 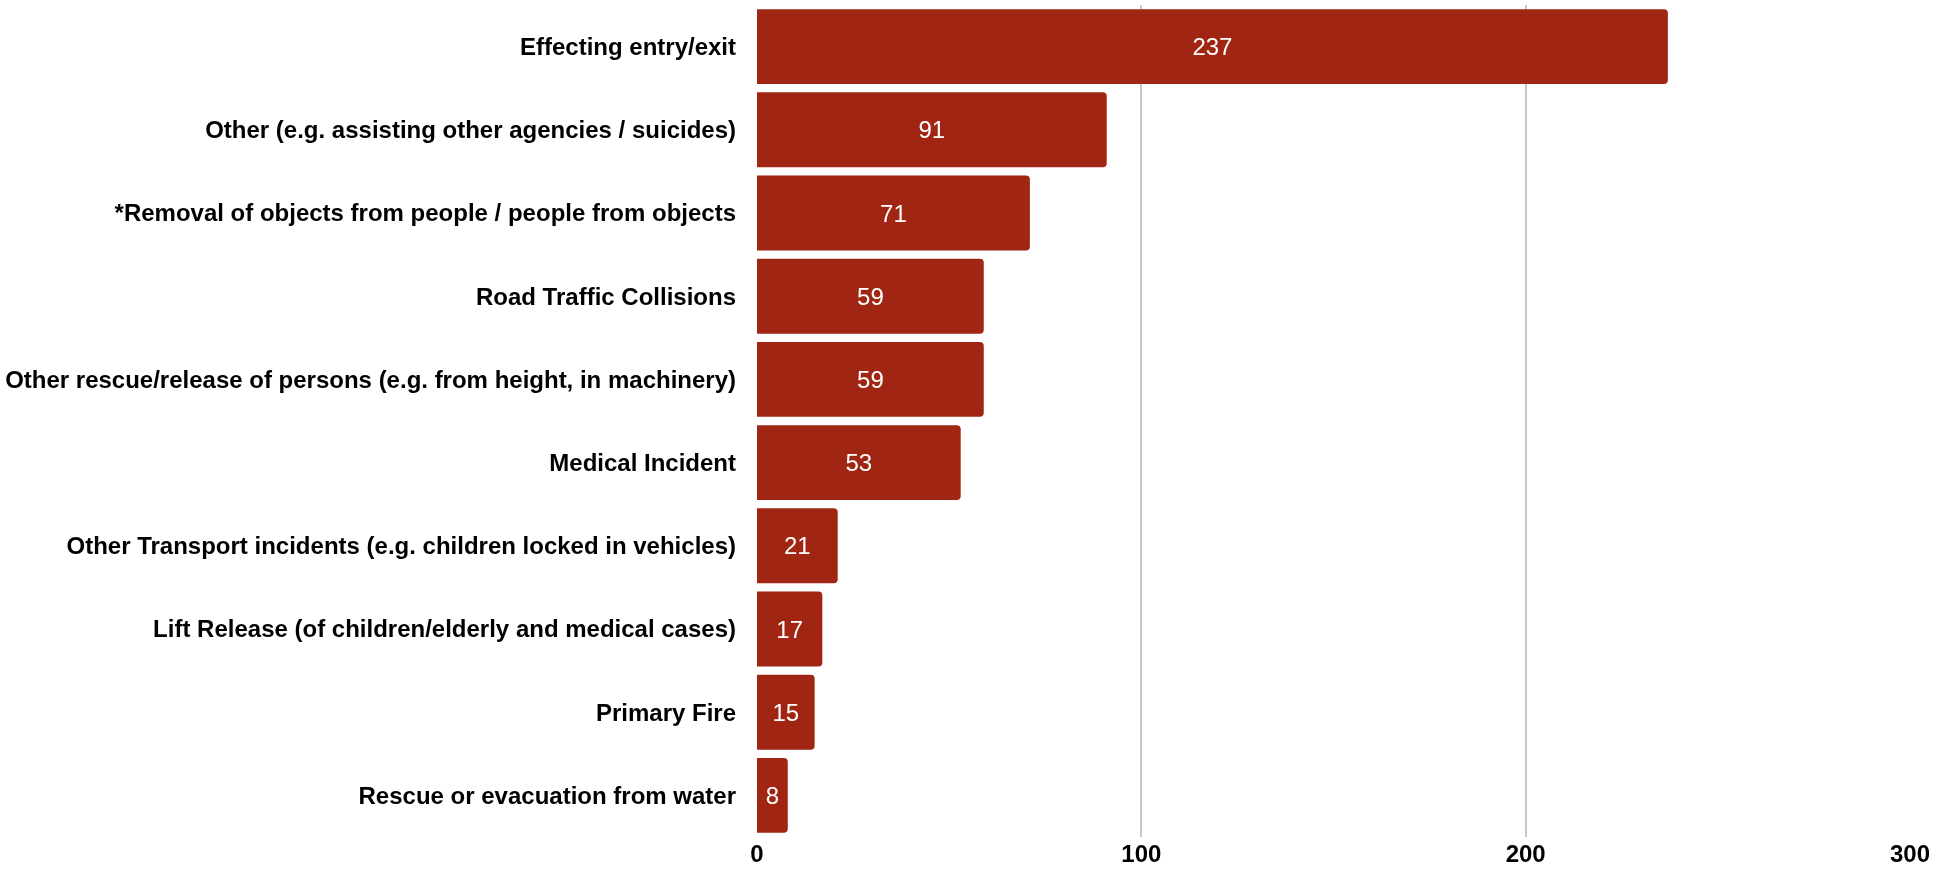 What do you see at coordinates (425, 213) in the screenshot?
I see `y-tick-label: *Removal of objects from people / people from objects` at bounding box center [425, 213].